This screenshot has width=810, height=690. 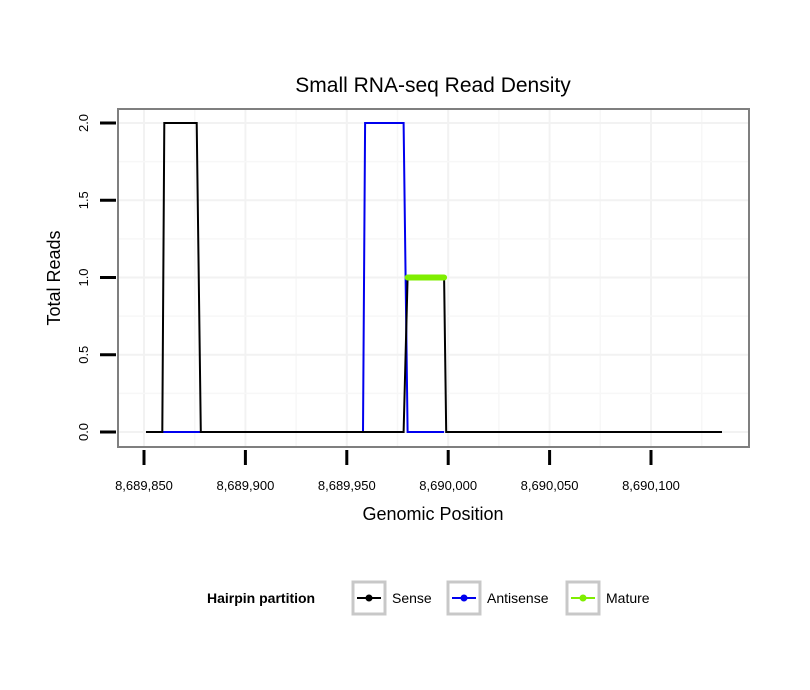 I want to click on x-tick-label: 8,689,900, so click(x=245, y=485).